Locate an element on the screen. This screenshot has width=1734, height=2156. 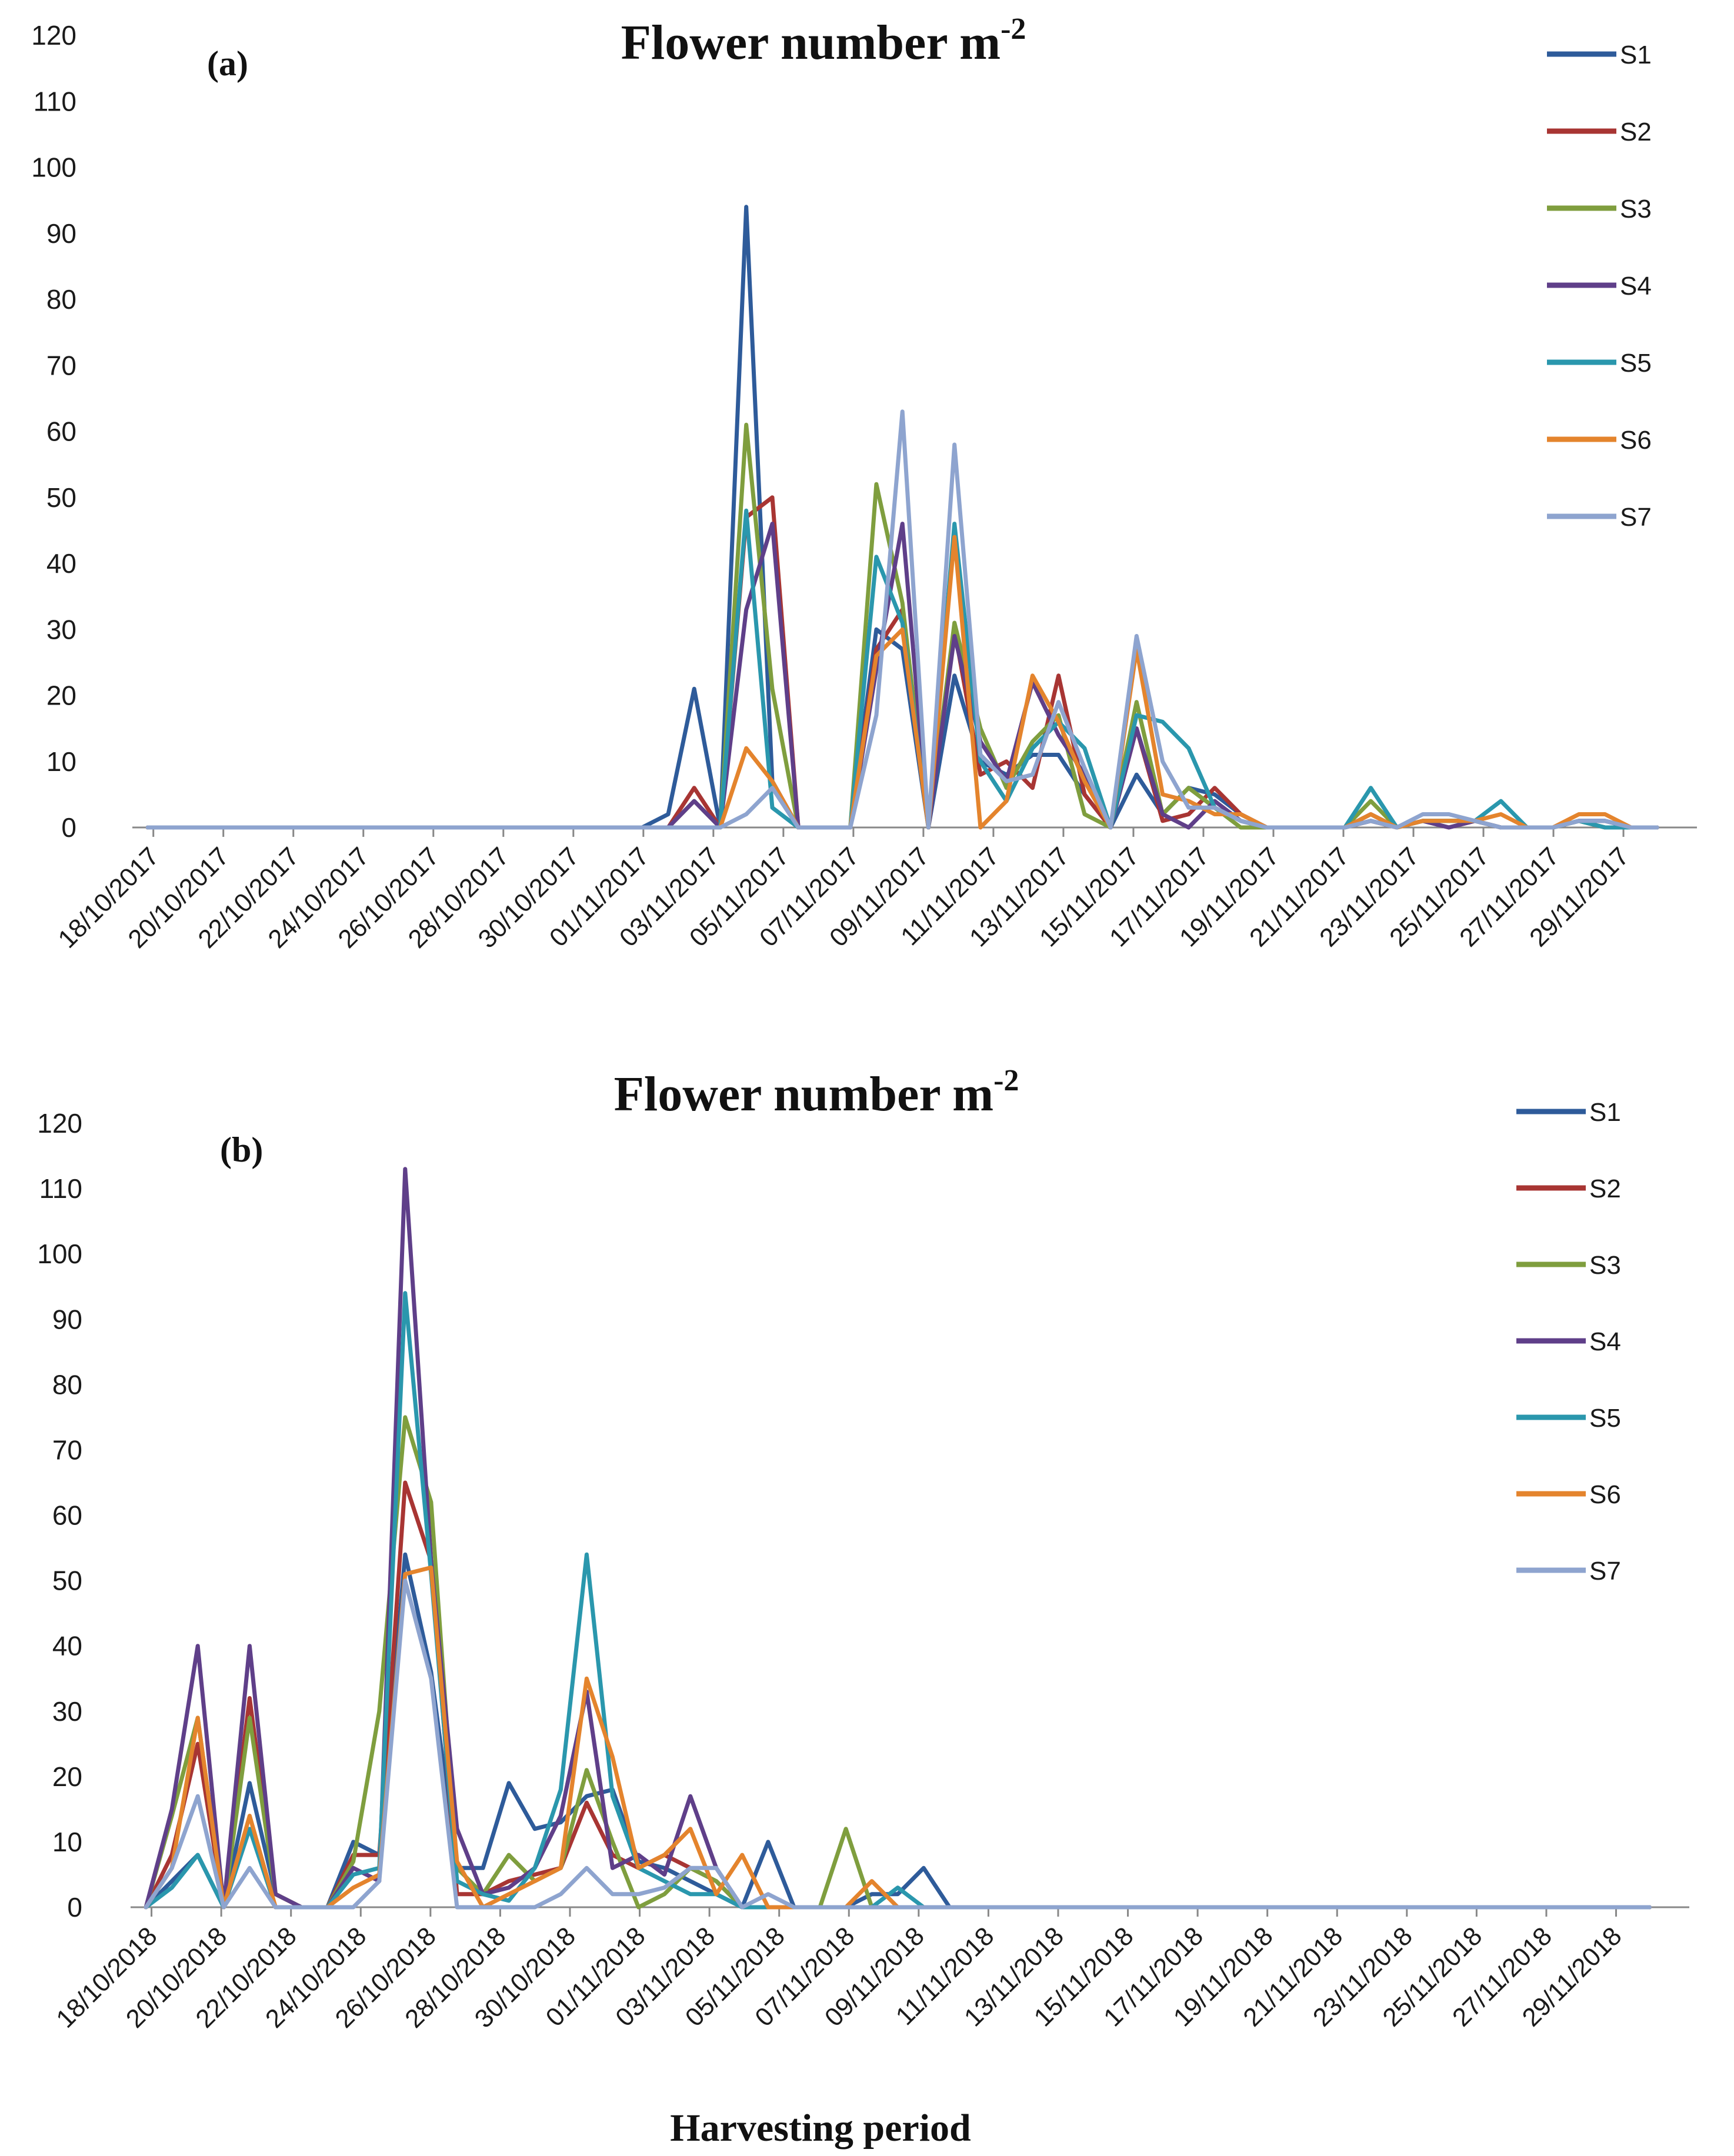
panel-label-b: (b) is located at coordinates (241, 1149).